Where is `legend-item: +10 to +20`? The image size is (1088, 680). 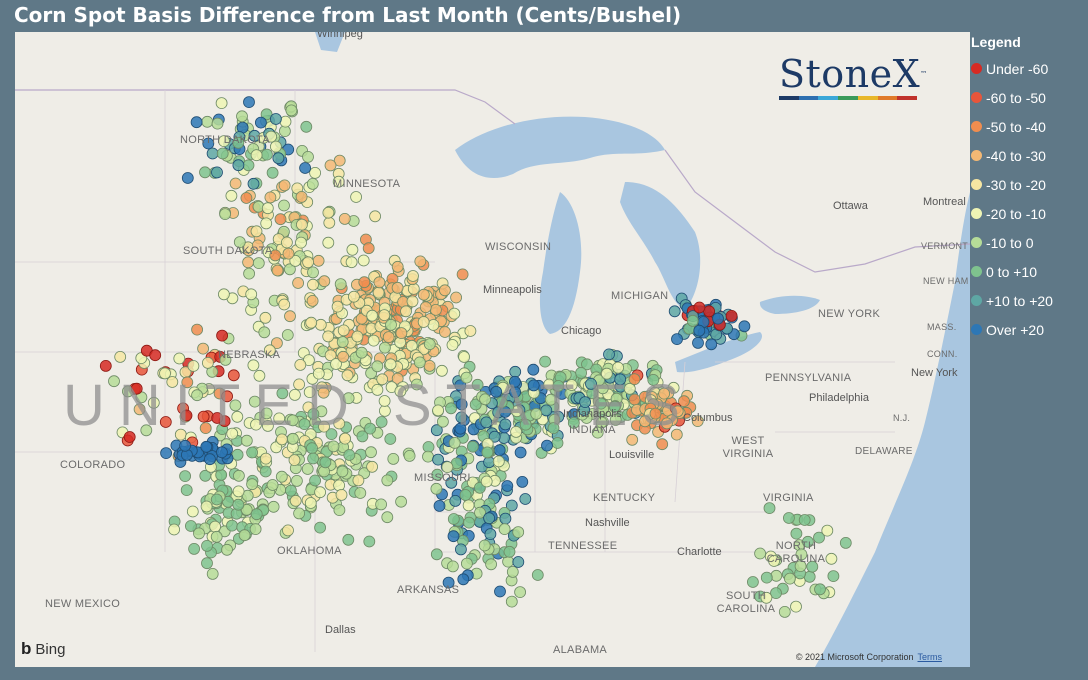 legend-item: +10 to +20 is located at coordinates (1028, 300).